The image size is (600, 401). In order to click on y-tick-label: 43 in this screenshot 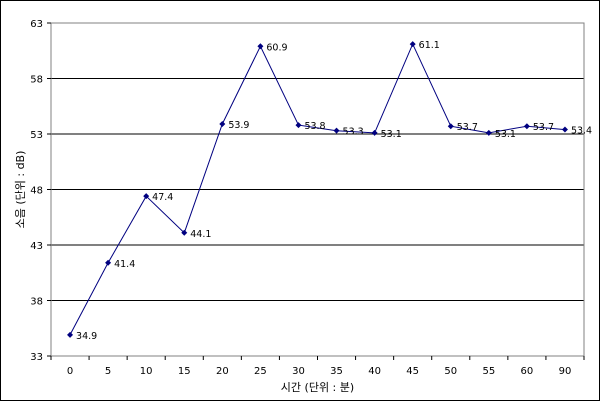, I will do `click(36, 246)`.